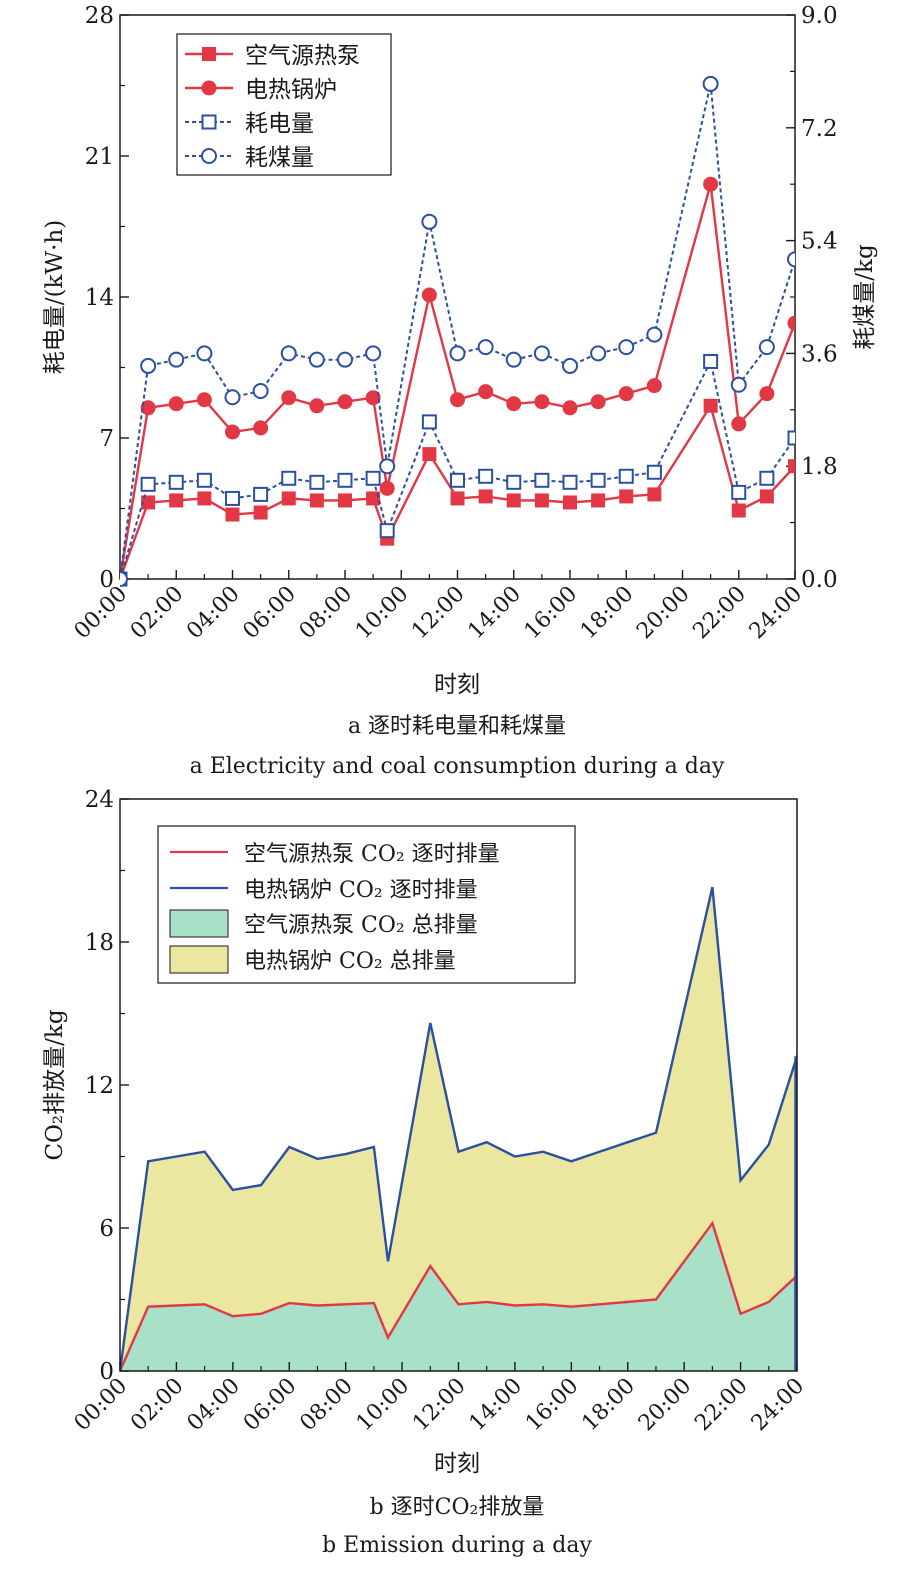 Image resolution: width=922 pixels, height=1571 pixels. What do you see at coordinates (812, 298) in the screenshot?
I see `chart-a-right-axis: 0.0 1.8 3.6 5.4 7.2 9.0` at bounding box center [812, 298].